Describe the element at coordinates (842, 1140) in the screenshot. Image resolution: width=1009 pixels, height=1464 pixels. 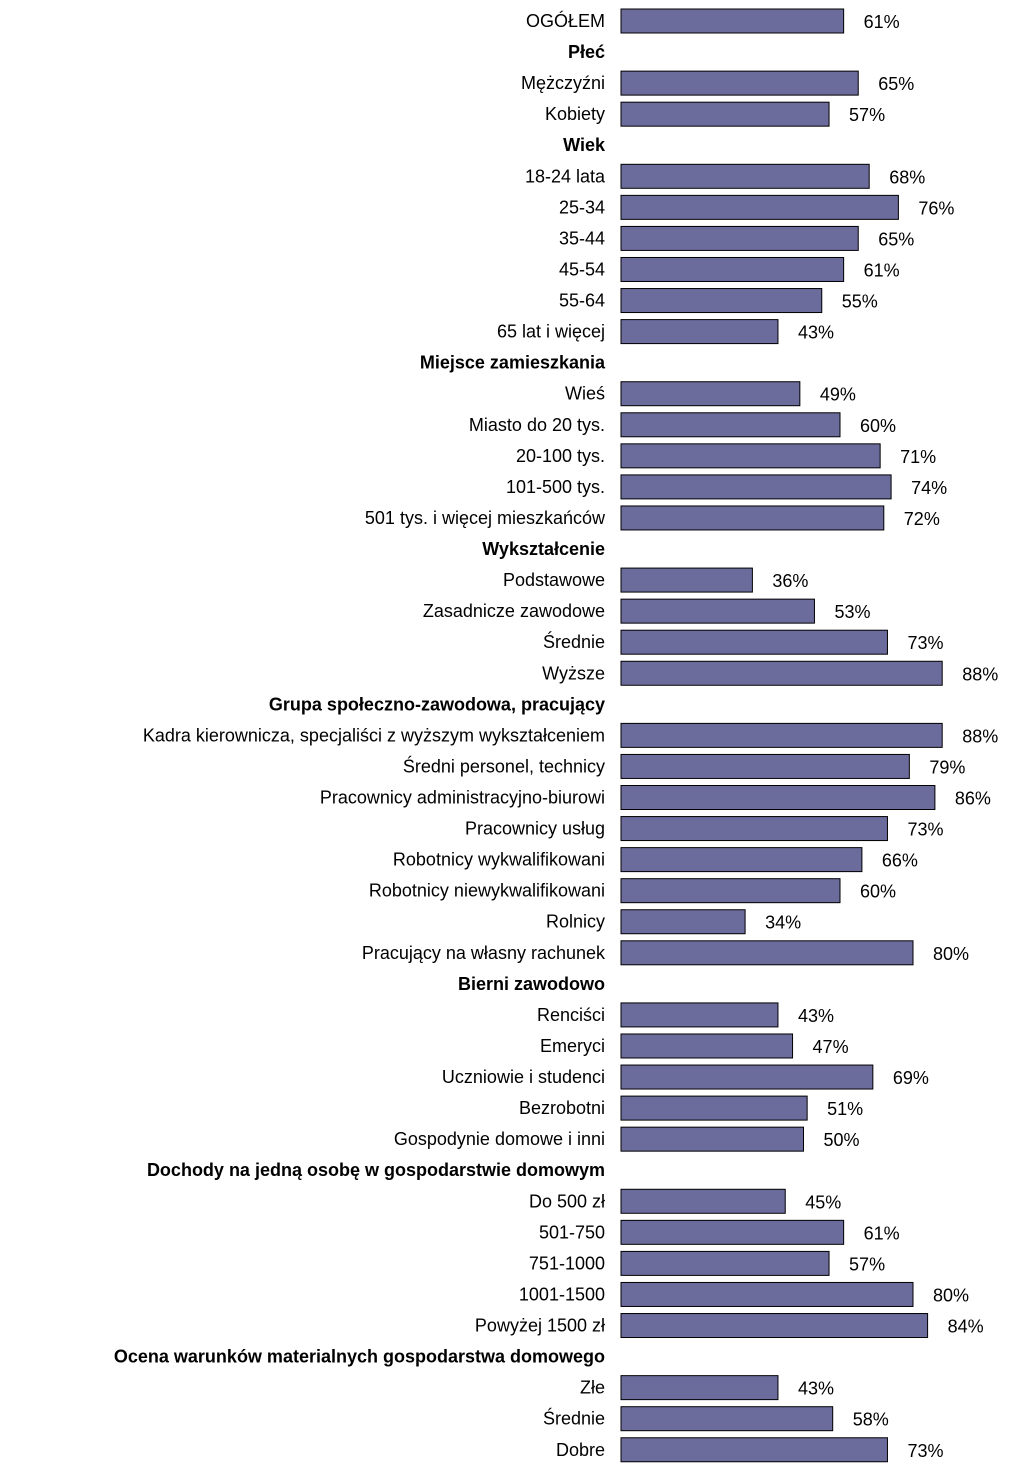
I see `value-label: 50%` at that location.